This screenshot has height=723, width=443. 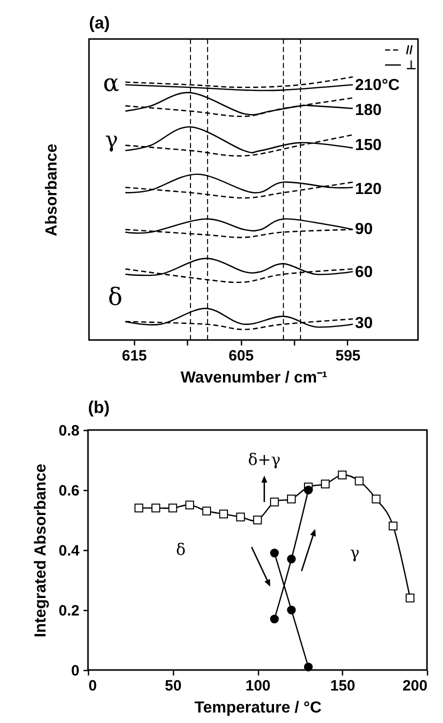 What do you see at coordinates (69, 491) in the screenshot?
I see `y-tick-label: 0.6` at bounding box center [69, 491].